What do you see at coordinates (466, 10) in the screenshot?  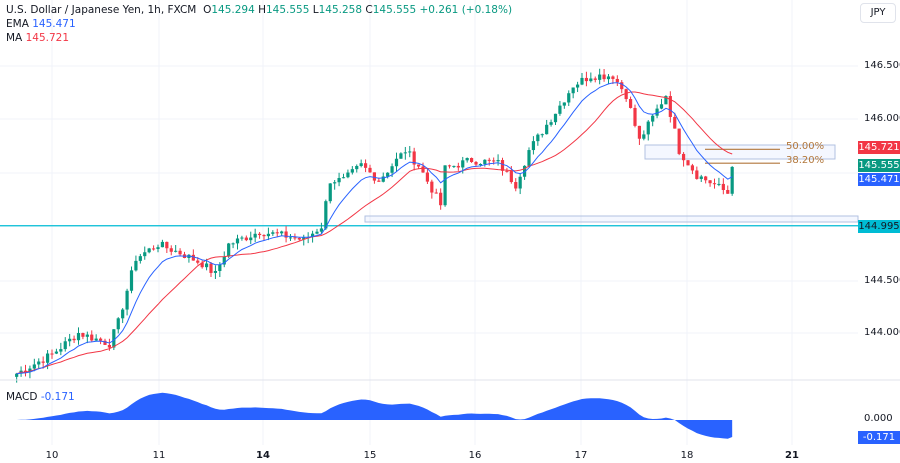 I see `change: +0.261 (+0.18%)` at bounding box center [466, 10].